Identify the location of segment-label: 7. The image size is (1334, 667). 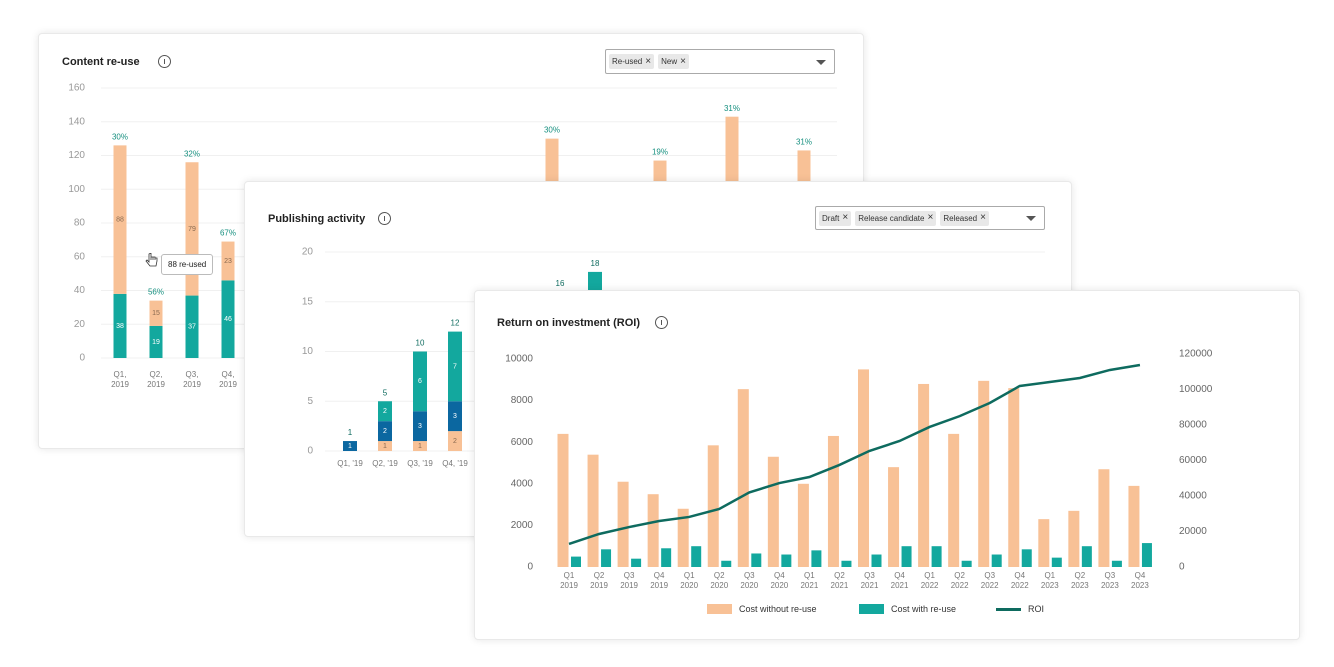
(455, 366).